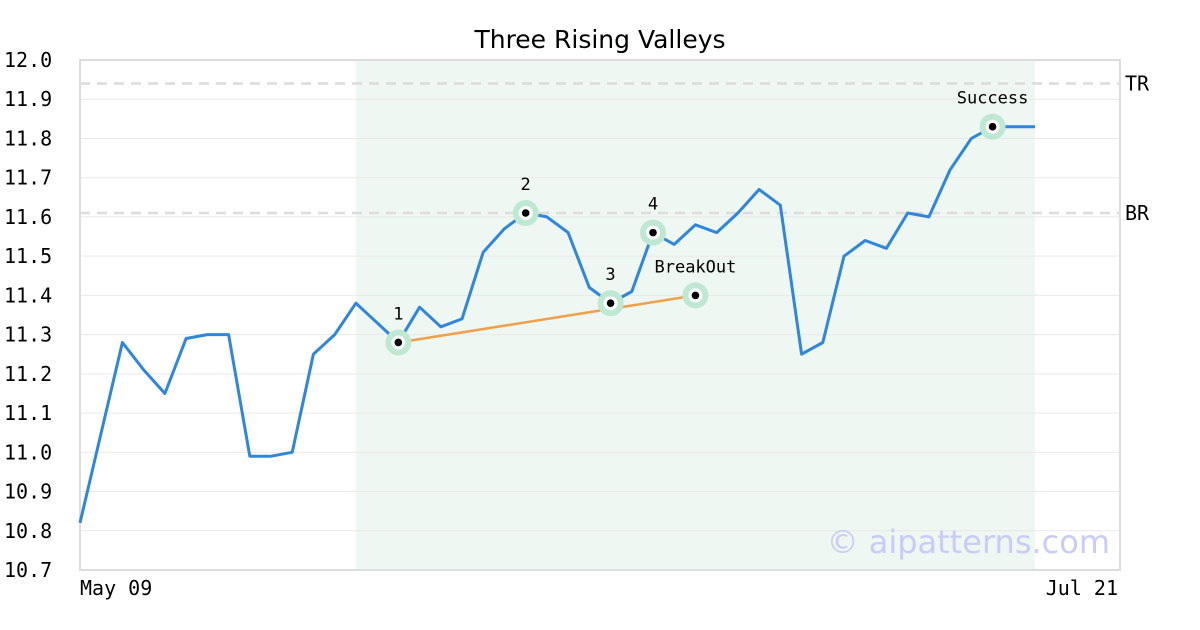  Describe the element at coordinates (28, 570) in the screenshot. I see `y-tick-label: 10.7` at that location.